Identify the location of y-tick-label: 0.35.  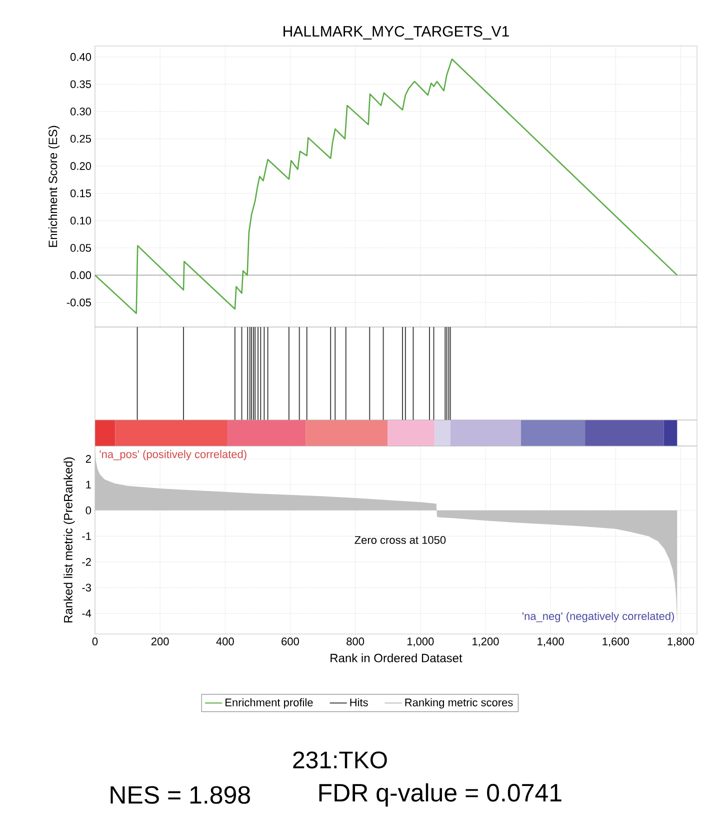
(80, 84).